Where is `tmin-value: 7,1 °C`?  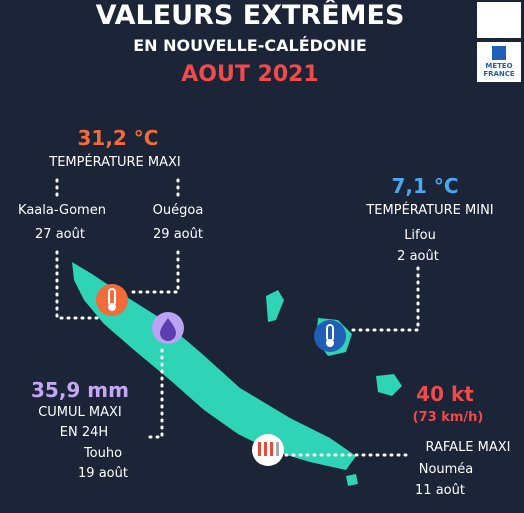
tmin-value: 7,1 °C is located at coordinates (425, 186).